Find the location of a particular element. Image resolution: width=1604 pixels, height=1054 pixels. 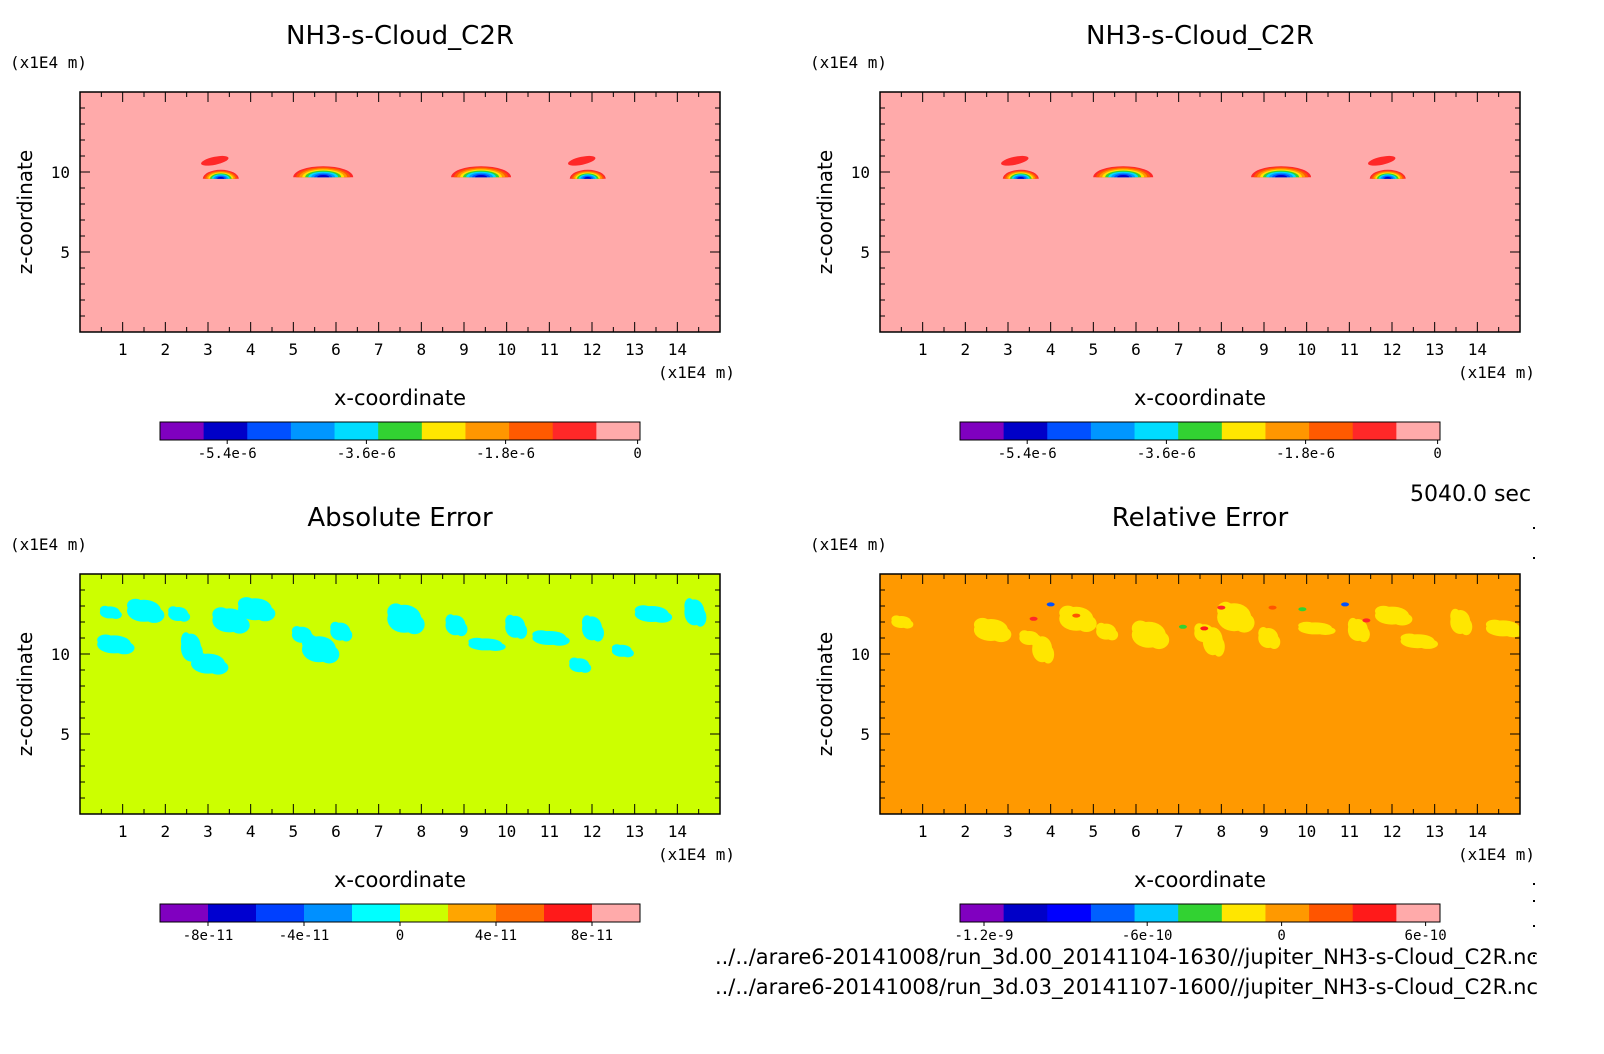

colorbar: -1.2e-9 -6e-10 0 6e-10 is located at coordinates (1200, 923).